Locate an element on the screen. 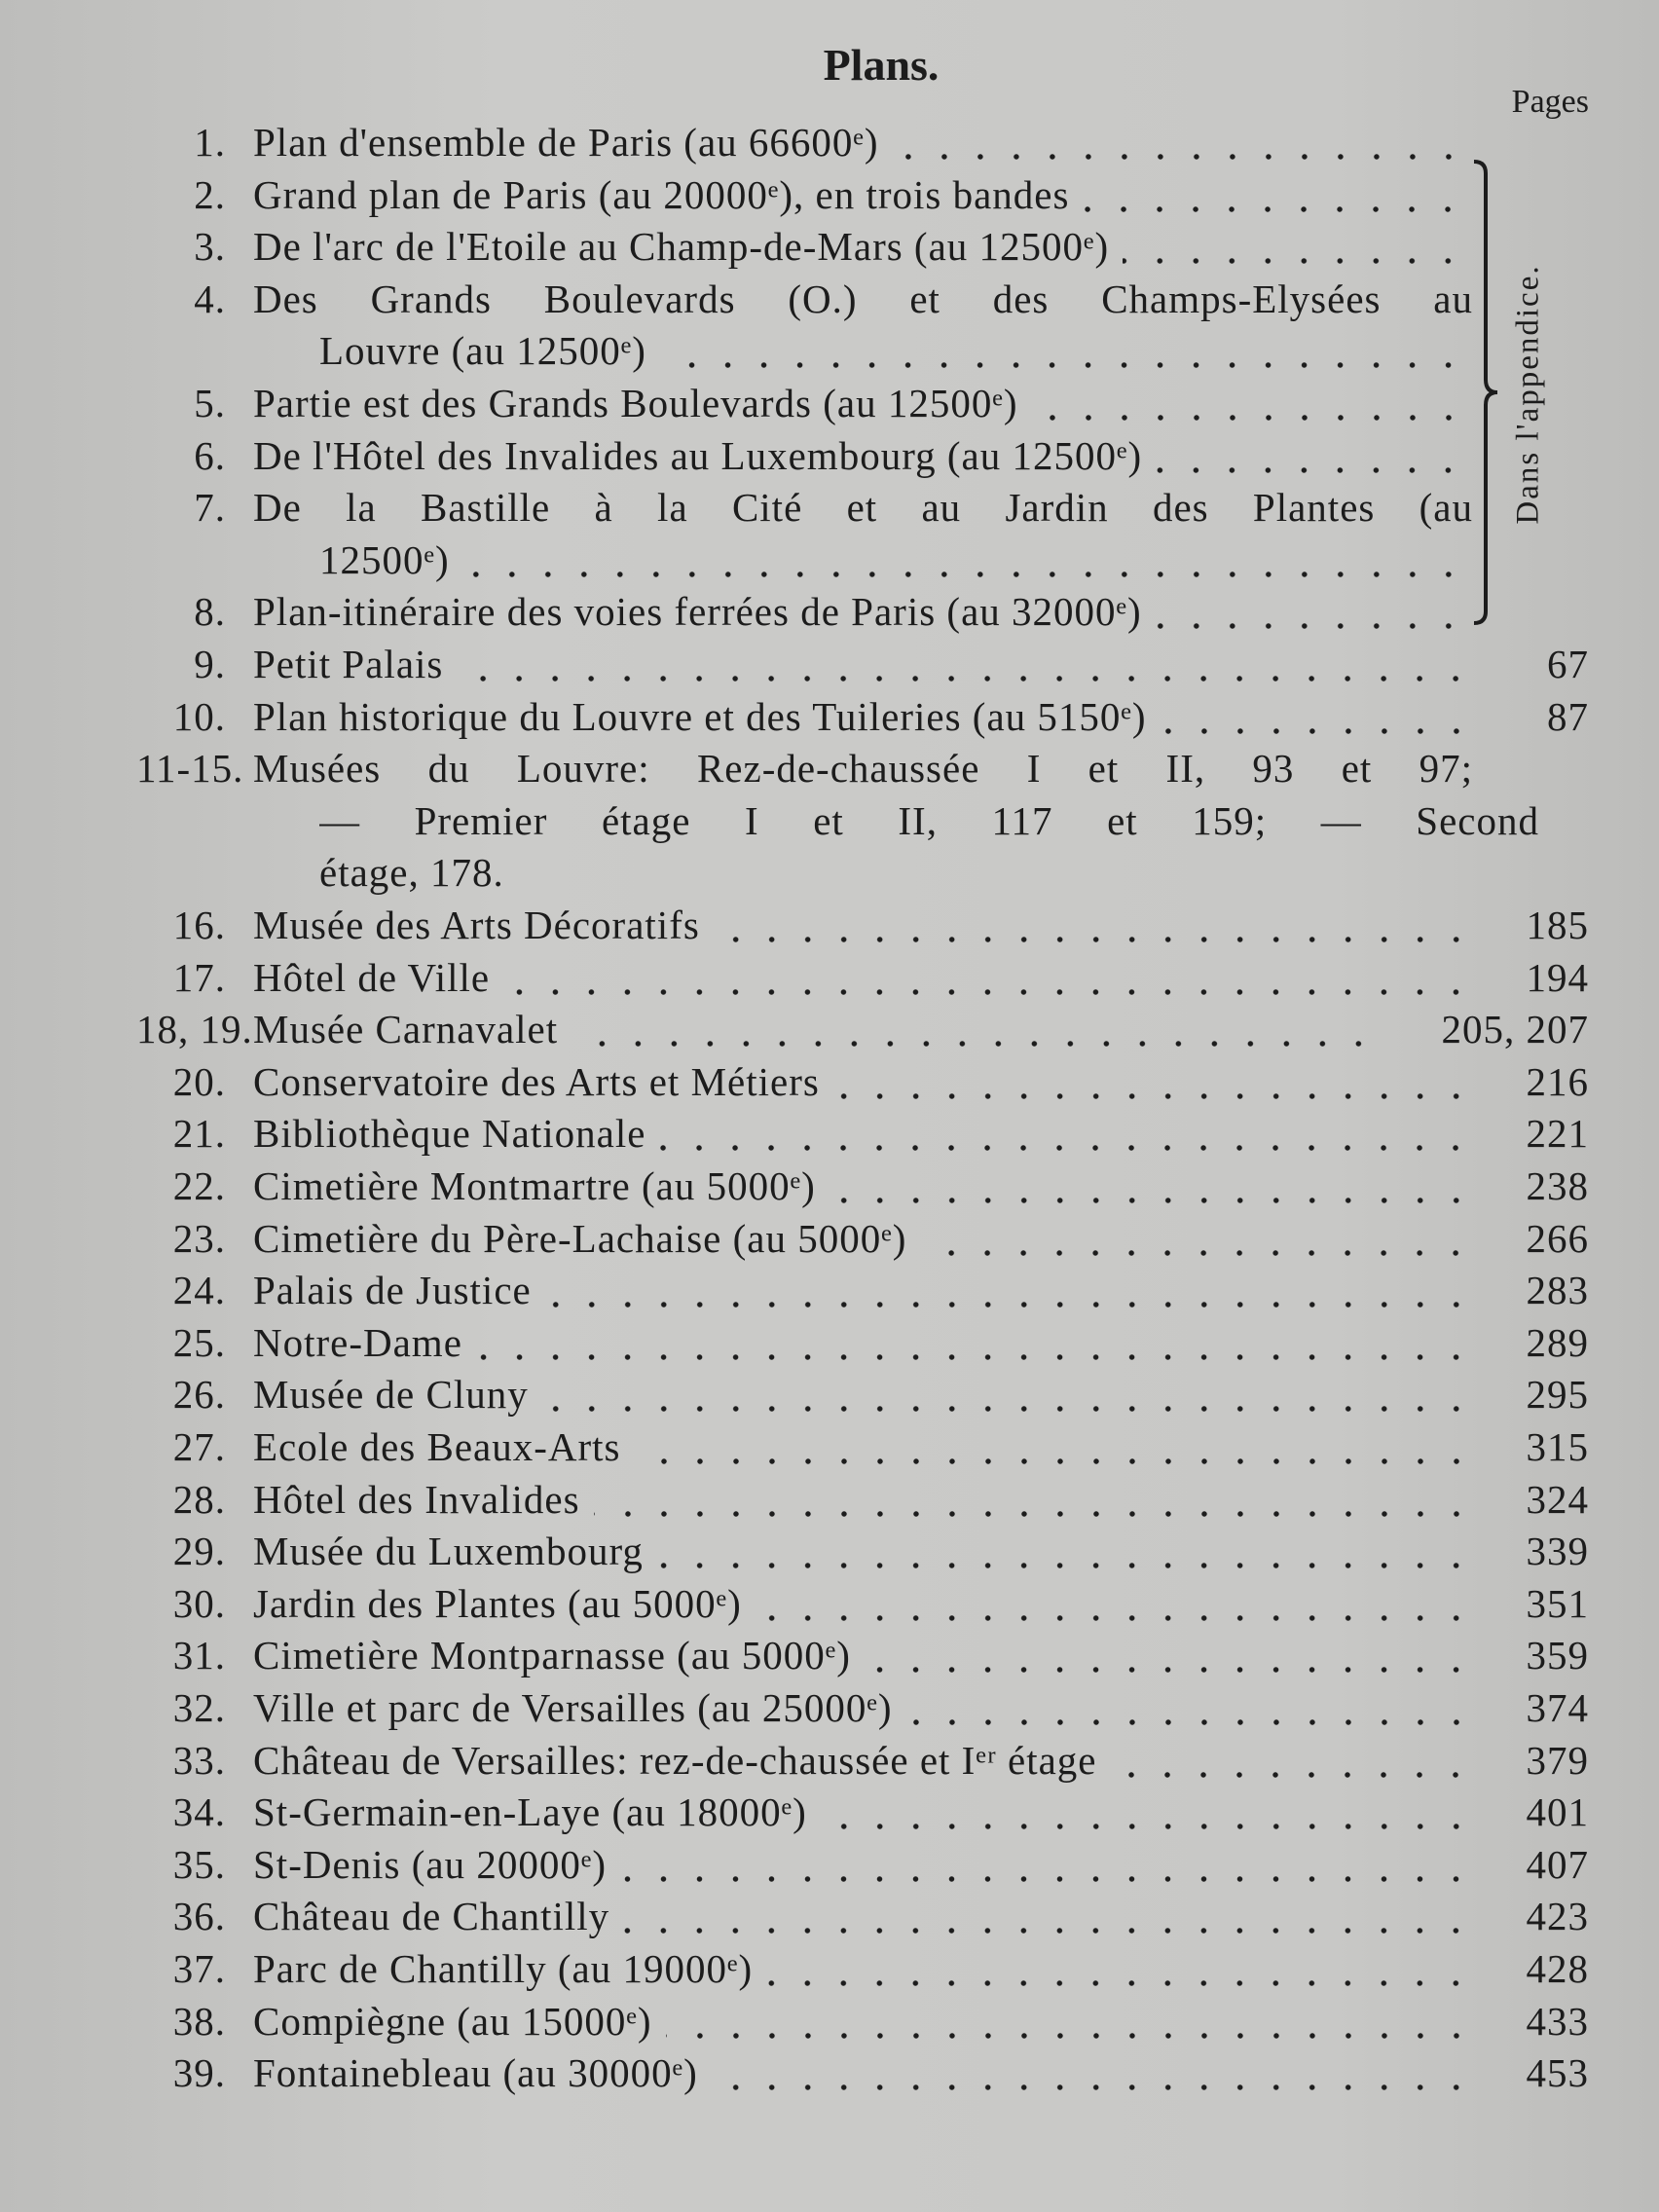 Image resolution: width=1659 pixels, height=2212 pixels. entry-number: 36. is located at coordinates (199, 1916).